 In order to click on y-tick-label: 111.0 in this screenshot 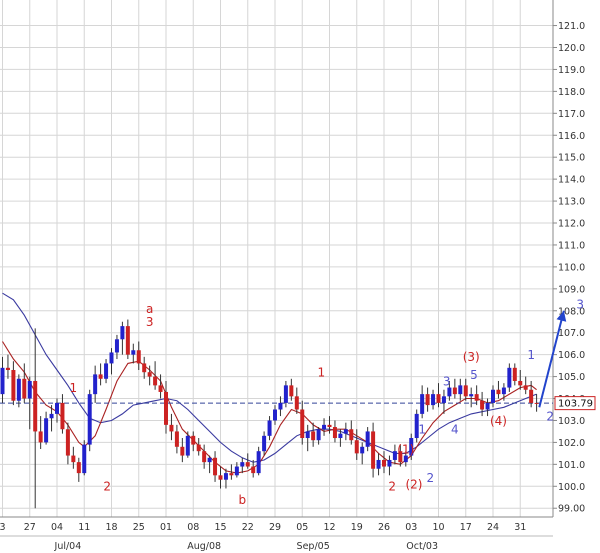, I will do `click(571, 245)`.